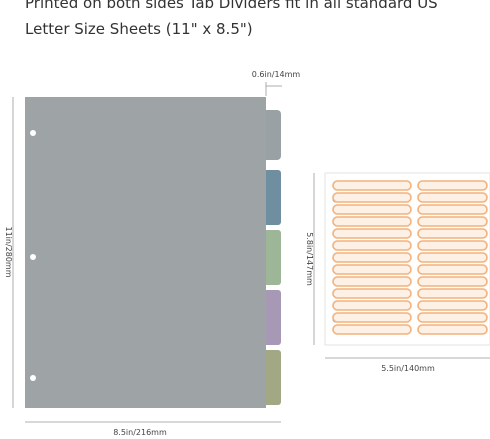 The width and height of the screenshot is (490, 439). What do you see at coordinates (139, 29) in the screenshot?
I see `title-line: Letter Size Sheets (11" x 8.5")` at bounding box center [139, 29].